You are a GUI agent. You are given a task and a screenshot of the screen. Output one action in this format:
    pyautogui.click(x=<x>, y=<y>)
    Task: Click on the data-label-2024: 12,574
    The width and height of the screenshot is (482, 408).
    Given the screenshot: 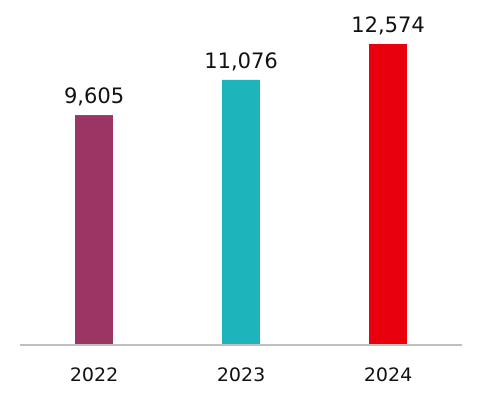 What is the action you would take?
    pyautogui.click(x=387, y=25)
    